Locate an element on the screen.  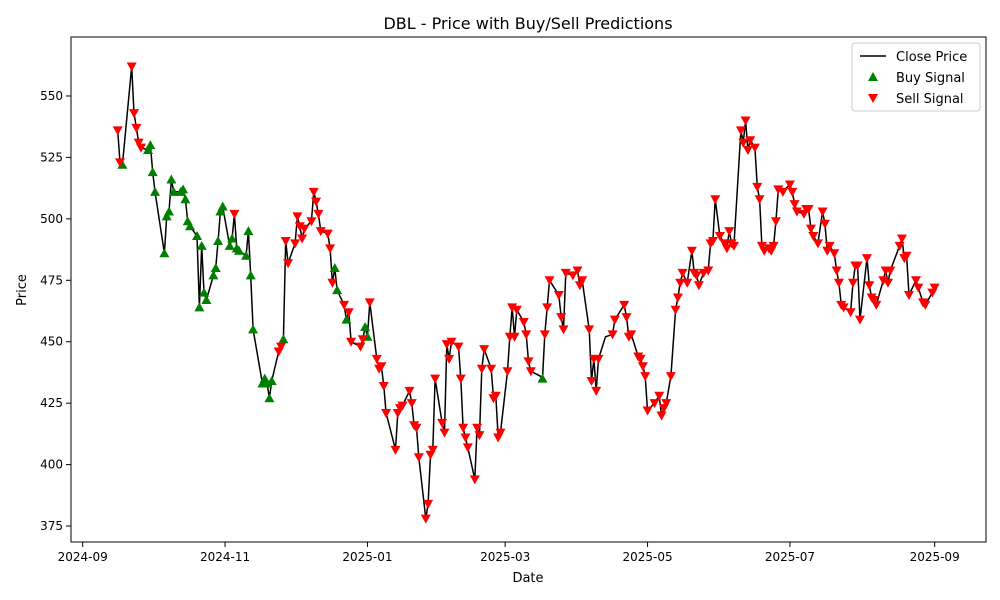
legend-buy-label: Buy Signal is located at coordinates (930, 78).